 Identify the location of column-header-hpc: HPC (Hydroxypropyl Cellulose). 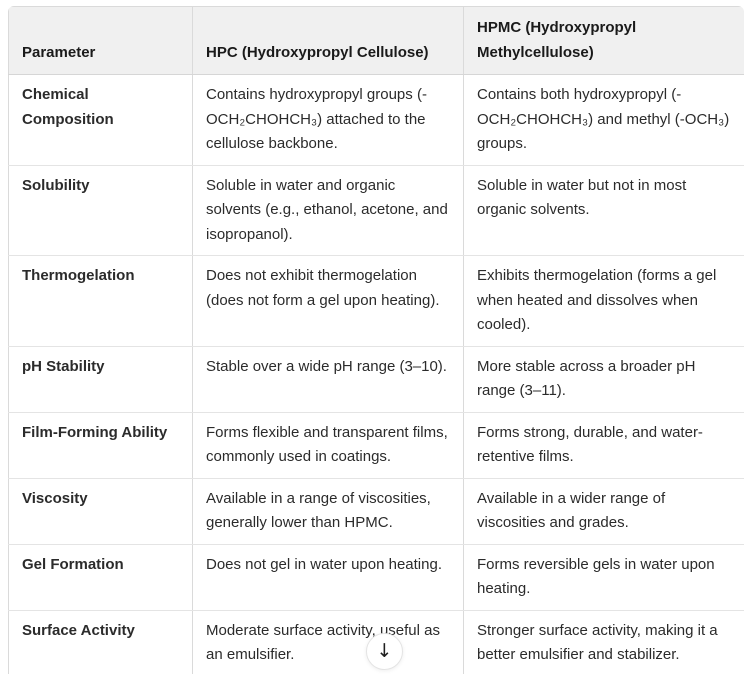
(328, 40).